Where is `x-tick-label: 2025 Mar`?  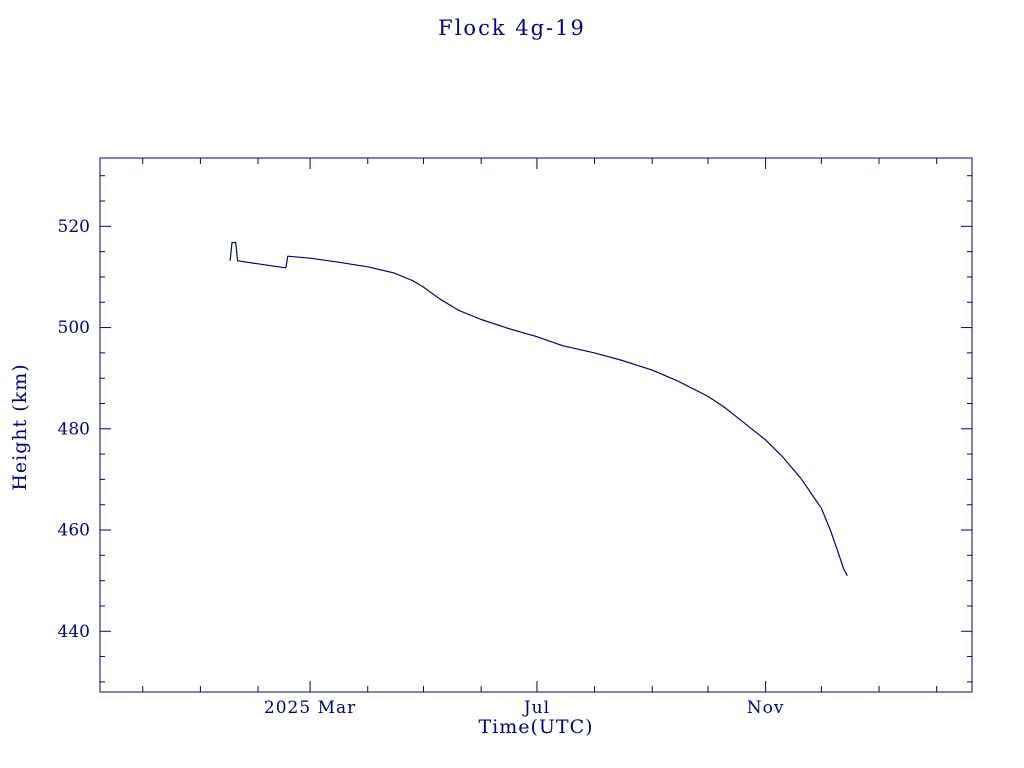
x-tick-label: 2025 Mar is located at coordinates (310, 708).